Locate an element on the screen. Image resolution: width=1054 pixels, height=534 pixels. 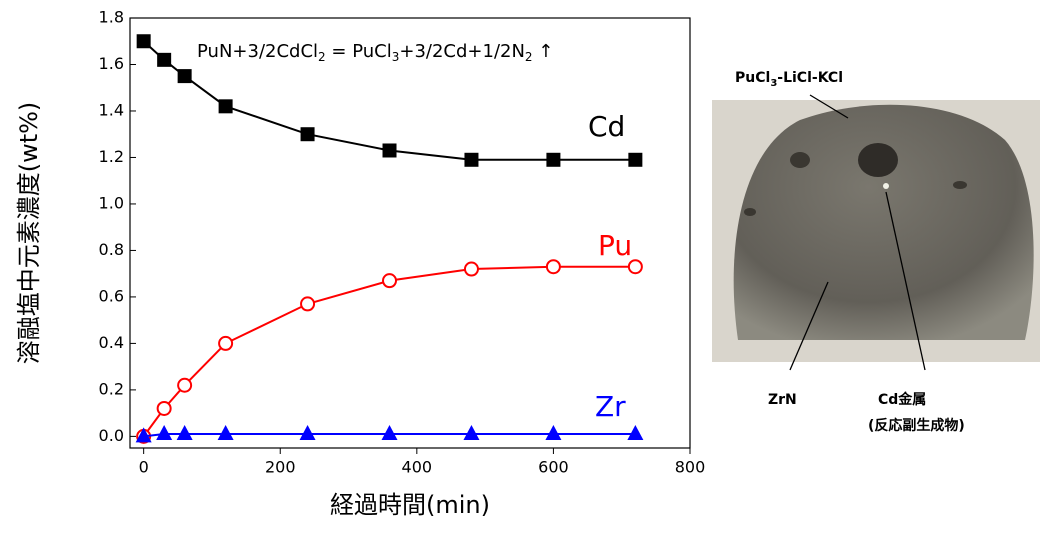
y-tick-label: 1.4 is located at coordinates (111, 109).